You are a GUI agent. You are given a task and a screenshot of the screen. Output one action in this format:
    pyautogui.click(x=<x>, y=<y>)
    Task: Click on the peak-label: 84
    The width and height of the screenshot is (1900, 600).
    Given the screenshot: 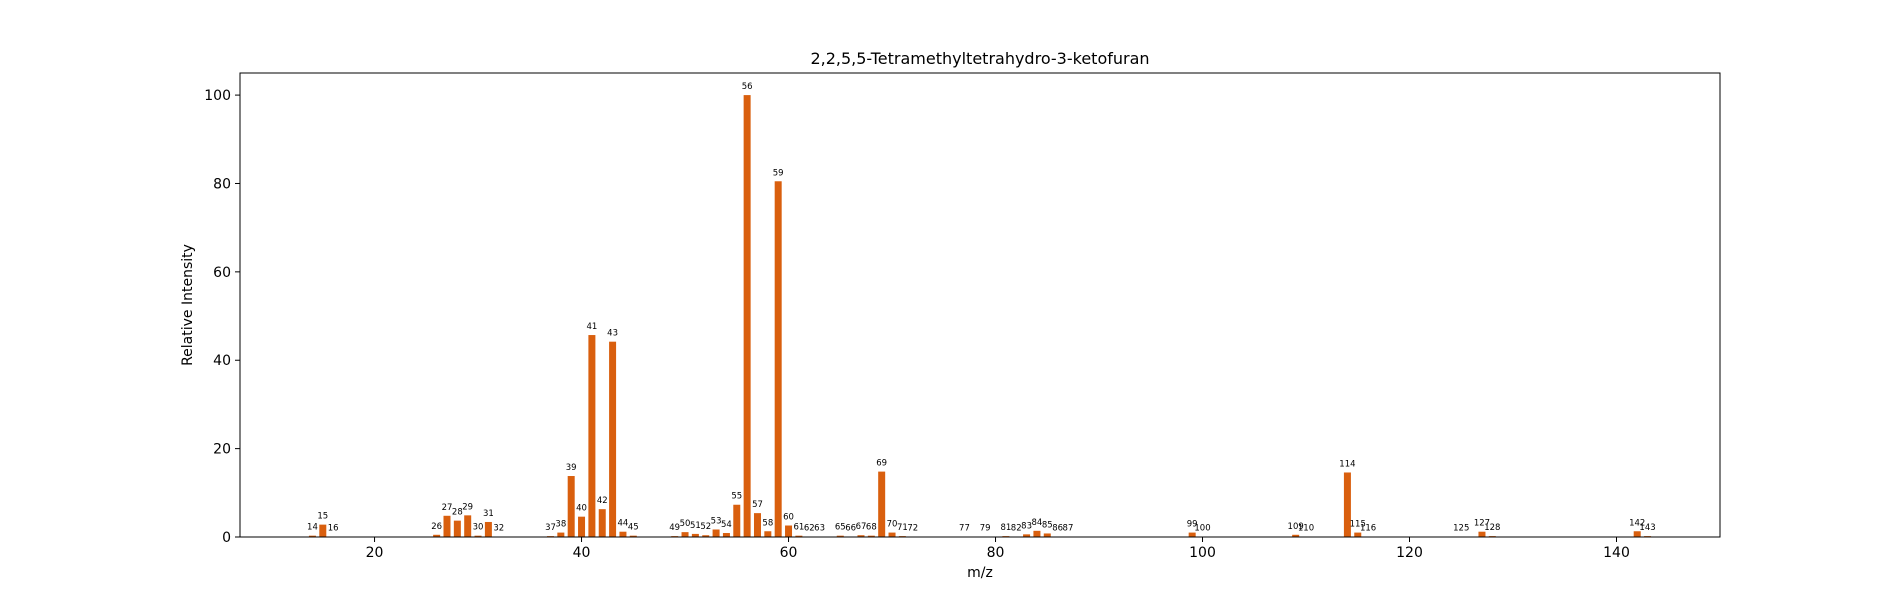 What is the action you would take?
    pyautogui.click(x=1037, y=523)
    